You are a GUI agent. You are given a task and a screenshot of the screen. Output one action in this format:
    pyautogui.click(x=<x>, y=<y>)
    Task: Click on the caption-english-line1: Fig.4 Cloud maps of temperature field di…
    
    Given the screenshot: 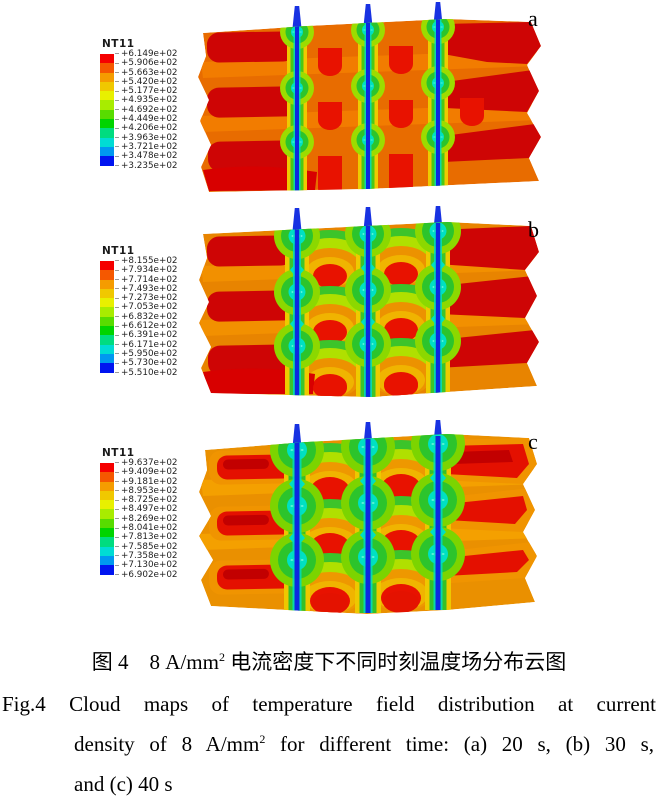 What is the action you would take?
    pyautogui.click(x=329, y=704)
    